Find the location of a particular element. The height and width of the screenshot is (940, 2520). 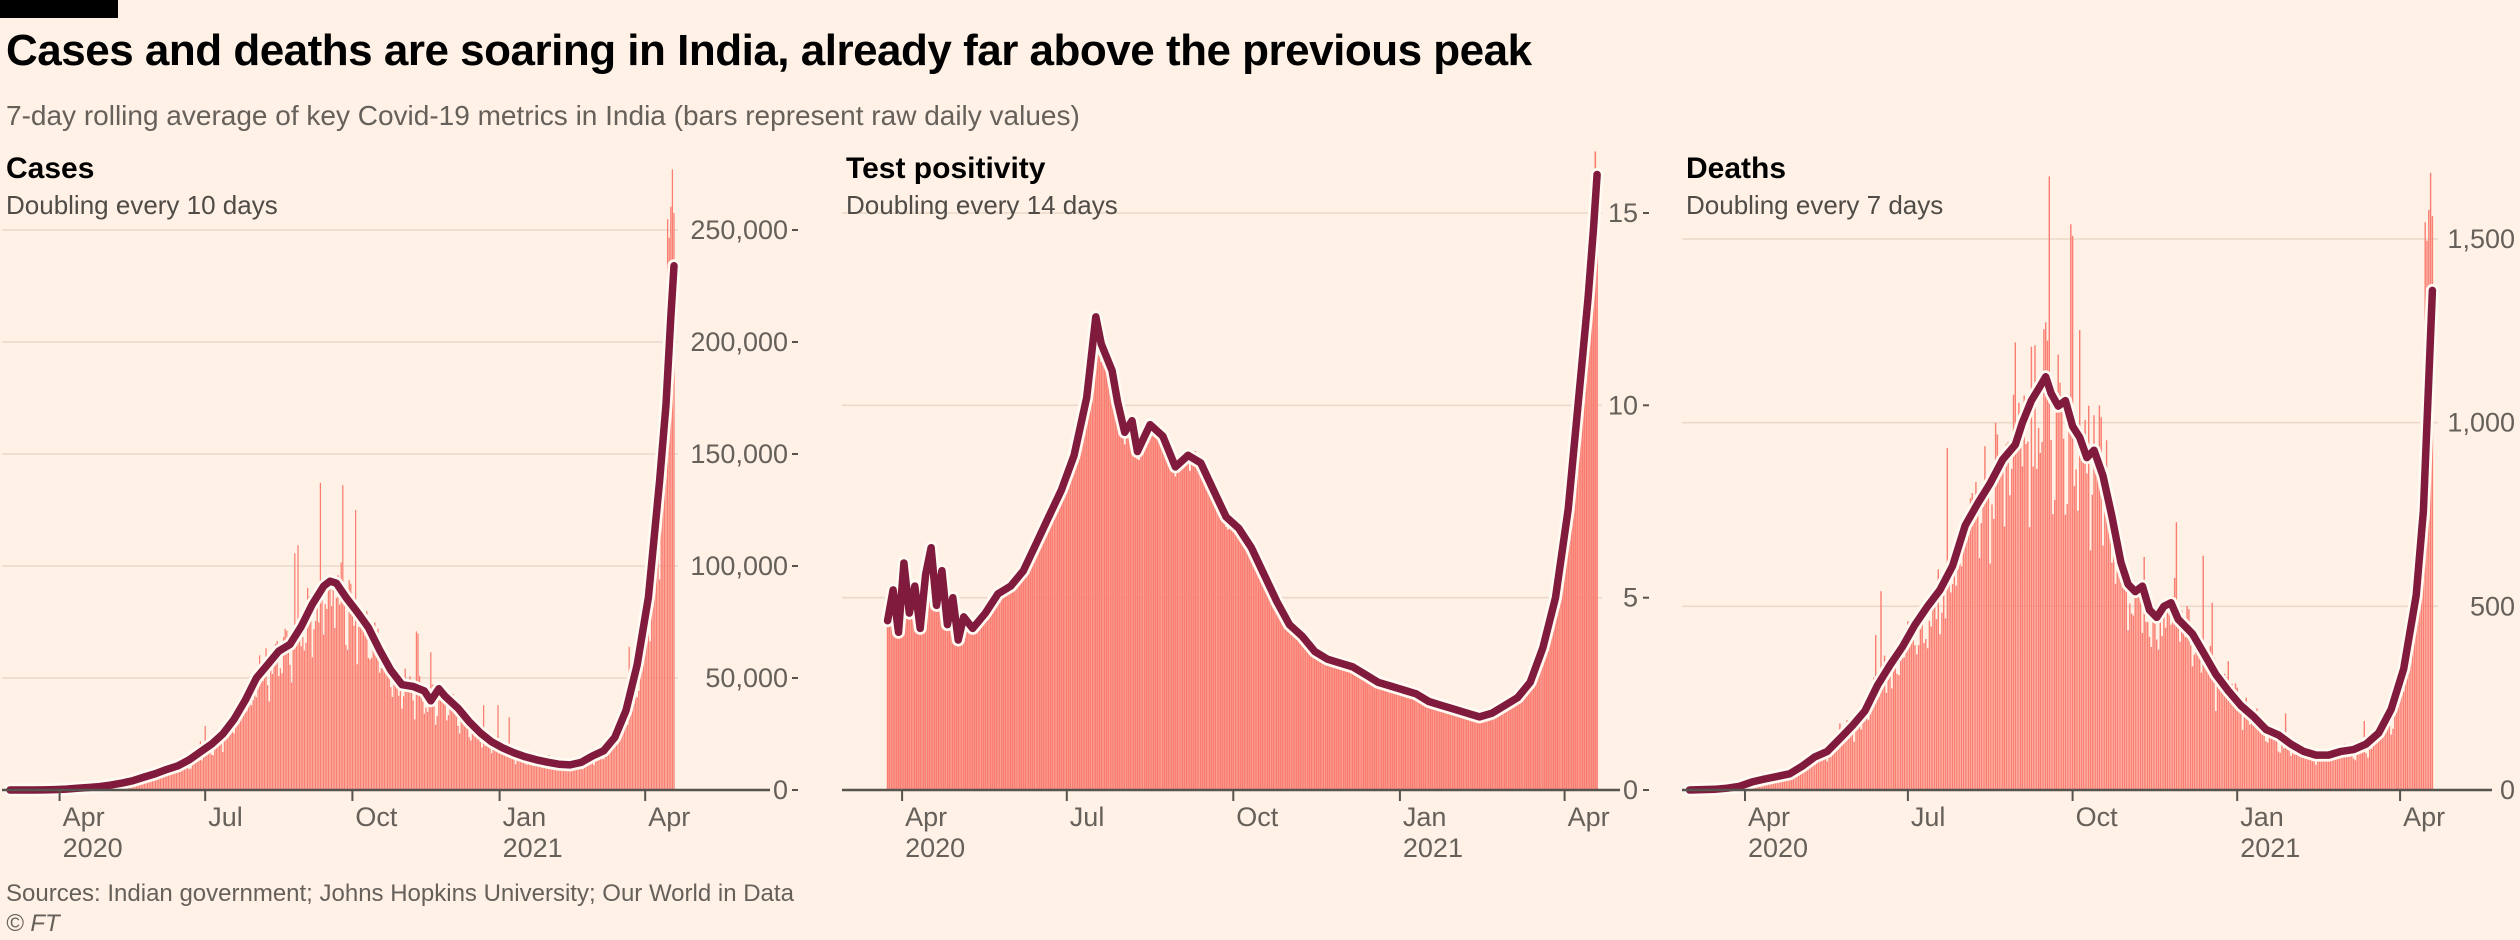

svg-text: 150,000 is located at coordinates (739, 454).